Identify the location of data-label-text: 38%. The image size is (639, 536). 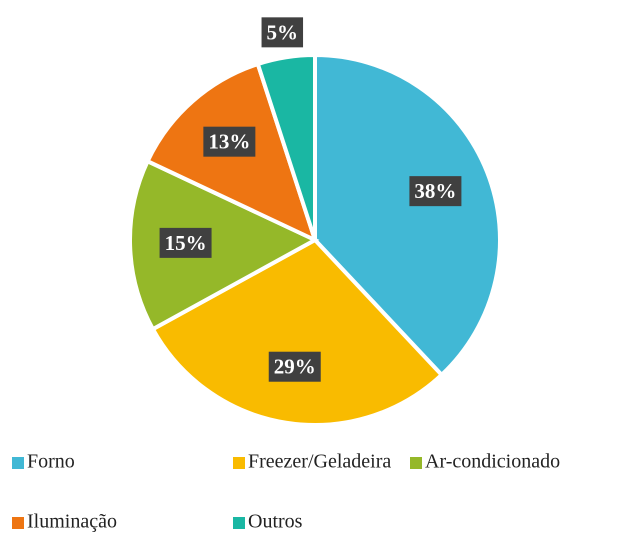
(435, 191).